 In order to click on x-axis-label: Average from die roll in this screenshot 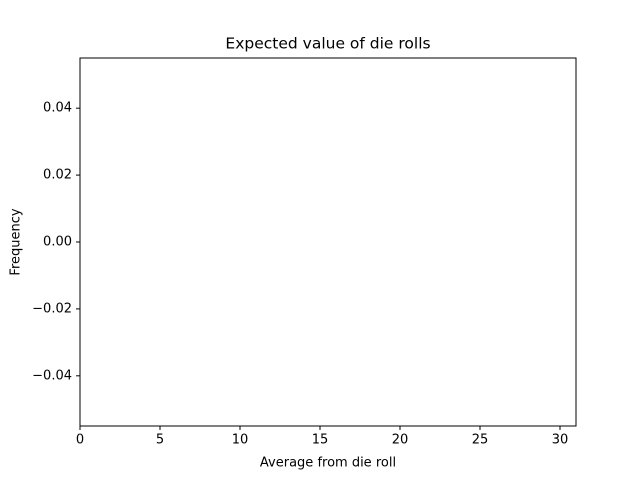, I will do `click(328, 463)`.